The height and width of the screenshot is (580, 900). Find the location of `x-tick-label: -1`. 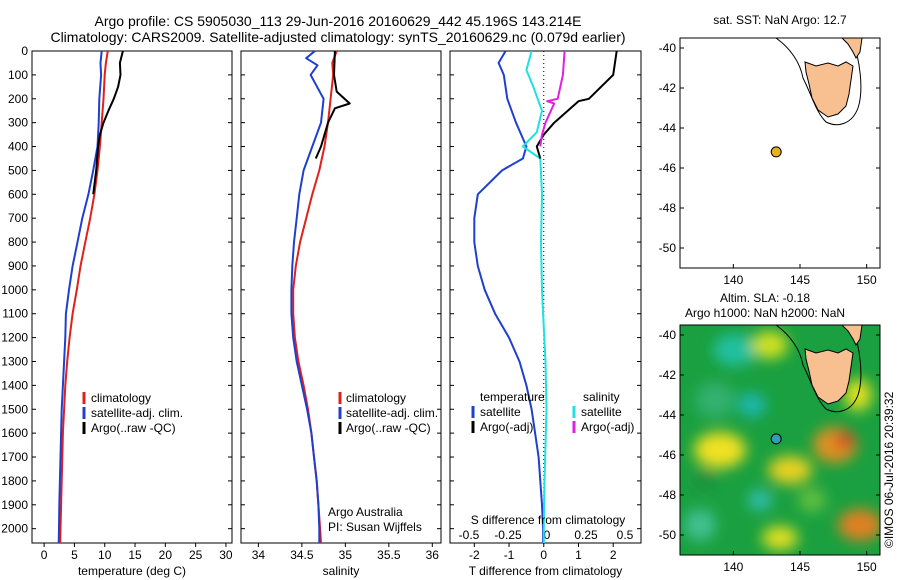

x-tick-label: -1 is located at coordinates (509, 555).